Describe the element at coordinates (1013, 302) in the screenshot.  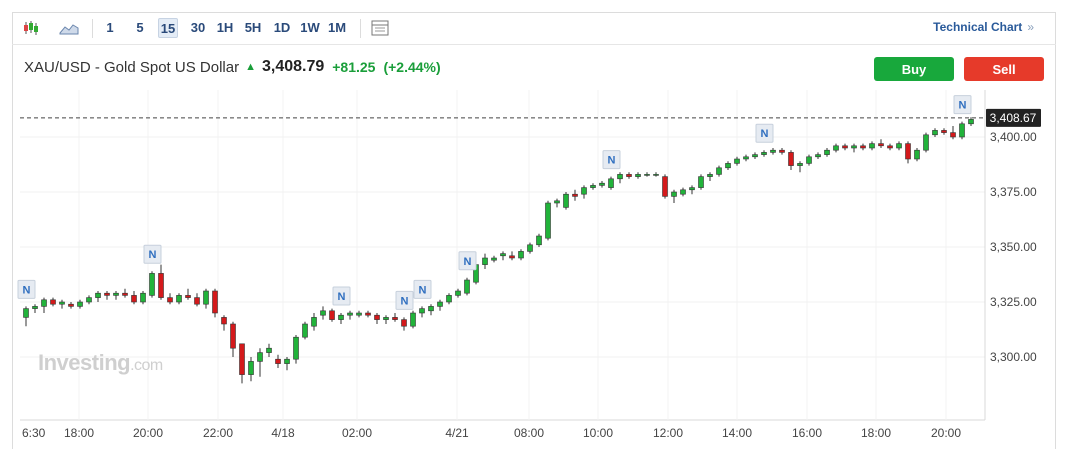
I see `y-tick-label: 3,325.00` at that location.